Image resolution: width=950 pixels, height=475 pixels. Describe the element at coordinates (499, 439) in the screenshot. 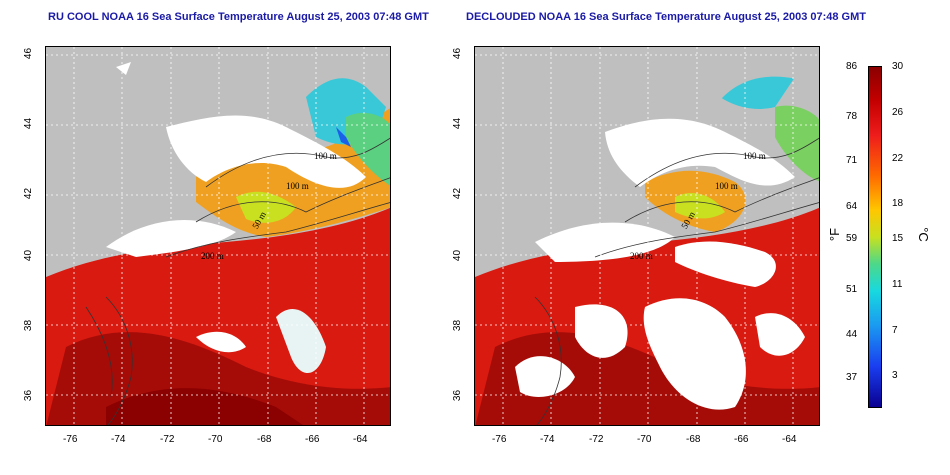

I see `x-tick-right-76: -76` at that location.